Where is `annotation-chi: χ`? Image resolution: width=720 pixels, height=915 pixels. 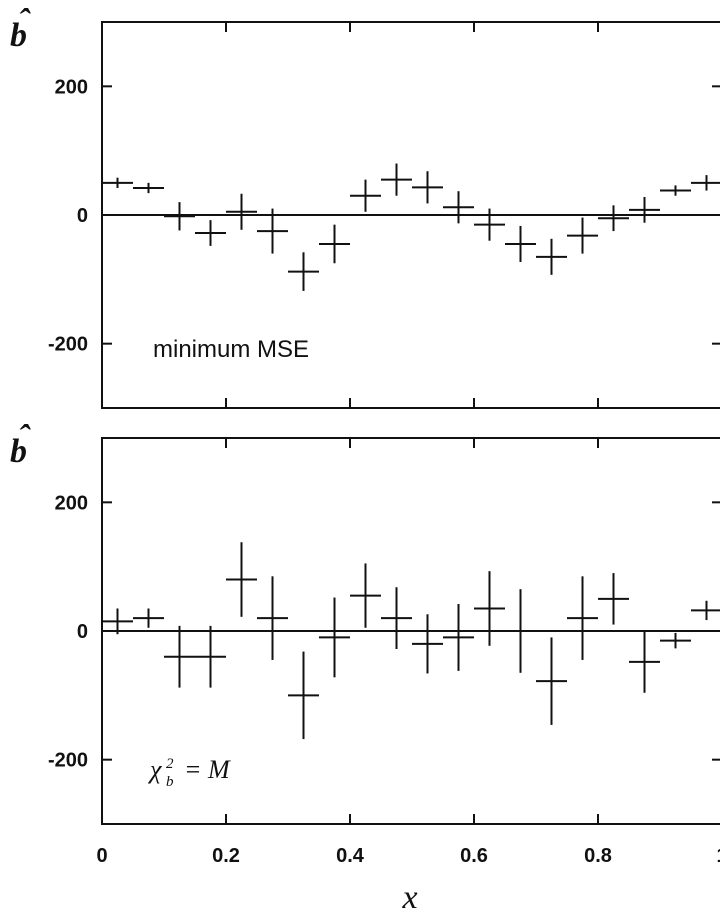 annotation-chi: χ is located at coordinates (154, 769).